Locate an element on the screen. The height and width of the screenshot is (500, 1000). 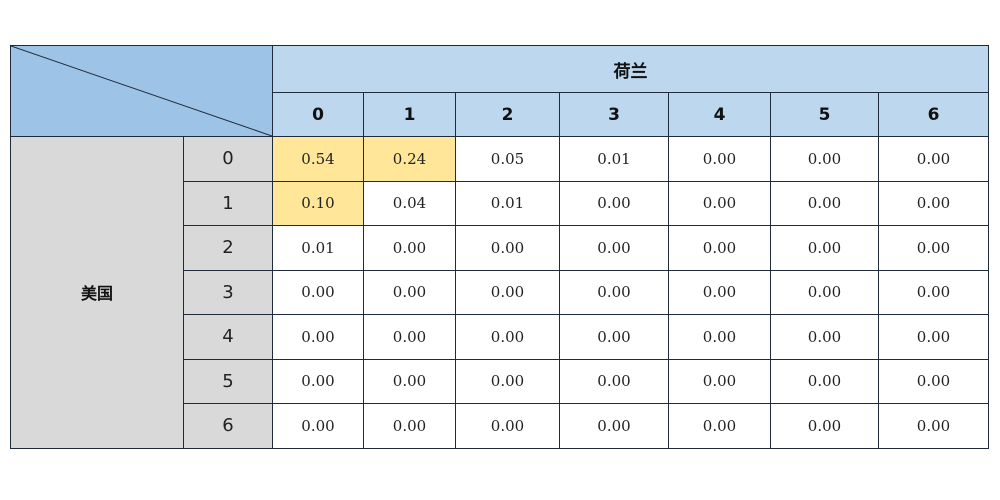
row-header: 5 is located at coordinates (228, 381).